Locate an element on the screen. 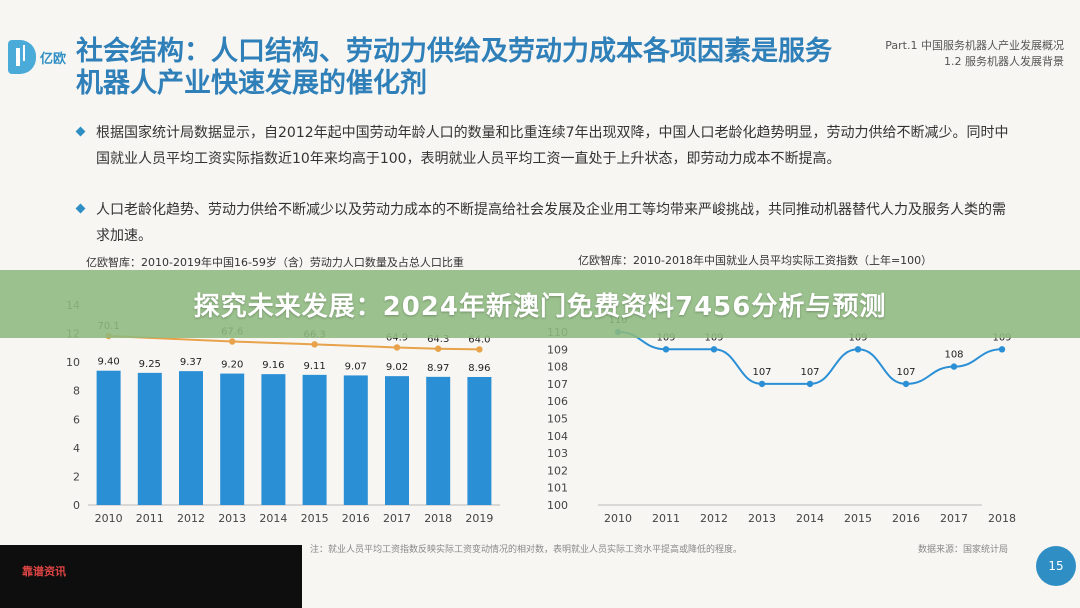 The height and width of the screenshot is (608, 1080). chart2-caption: 亿欧智库：2010-2018年中国就业人员平均实际工资指数（上年=100） is located at coordinates (755, 260).